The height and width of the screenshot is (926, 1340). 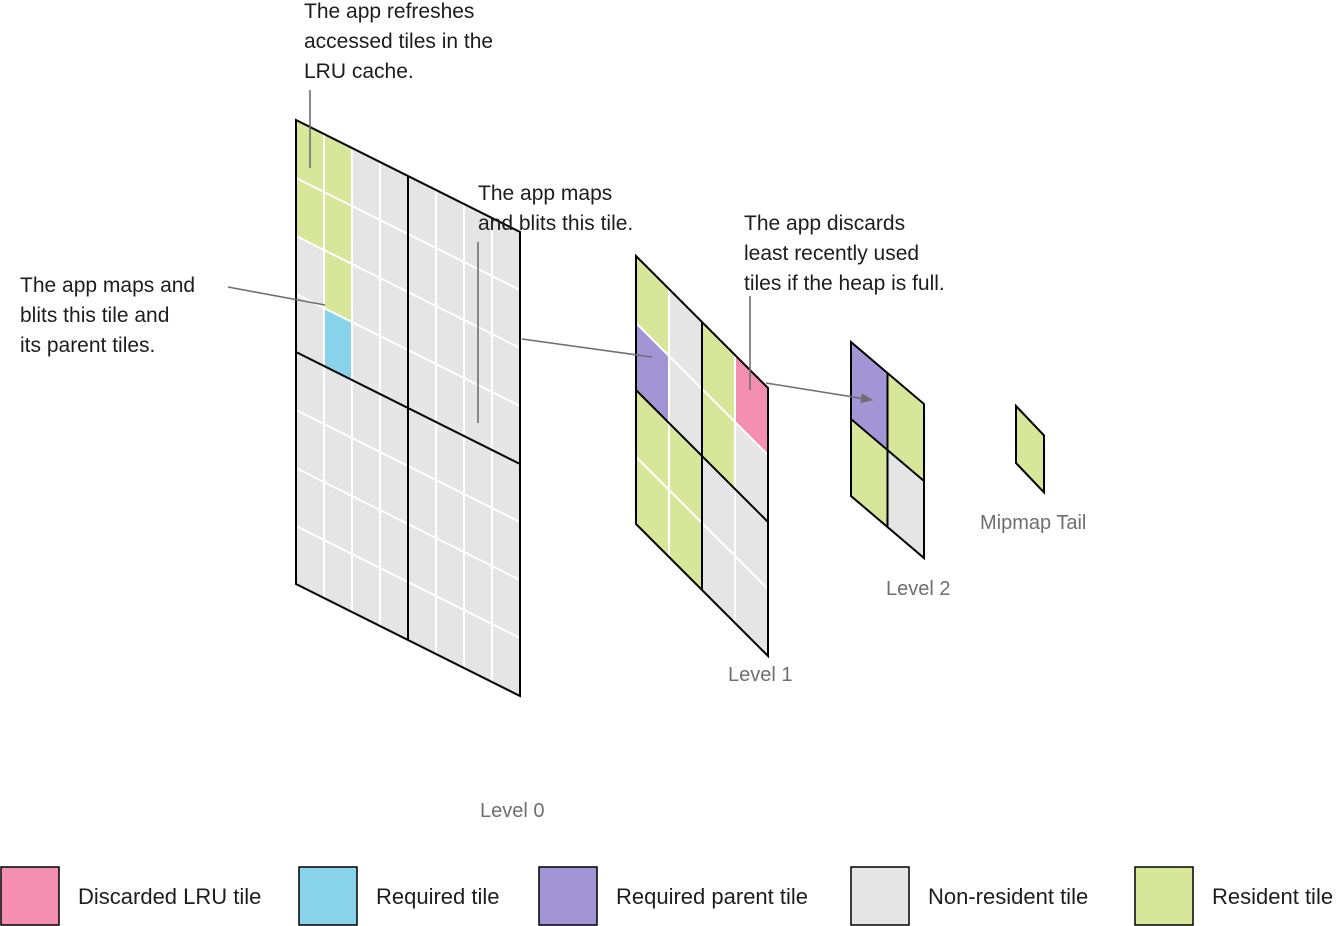 I want to click on level-0-label: Level 0, so click(x=512, y=811).